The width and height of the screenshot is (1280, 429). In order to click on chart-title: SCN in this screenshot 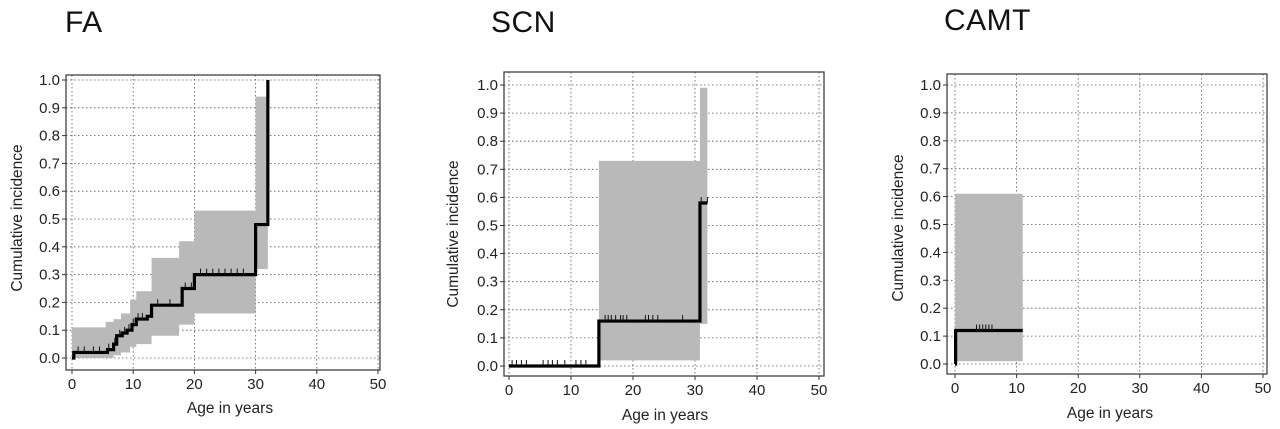, I will do `click(523, 22)`.